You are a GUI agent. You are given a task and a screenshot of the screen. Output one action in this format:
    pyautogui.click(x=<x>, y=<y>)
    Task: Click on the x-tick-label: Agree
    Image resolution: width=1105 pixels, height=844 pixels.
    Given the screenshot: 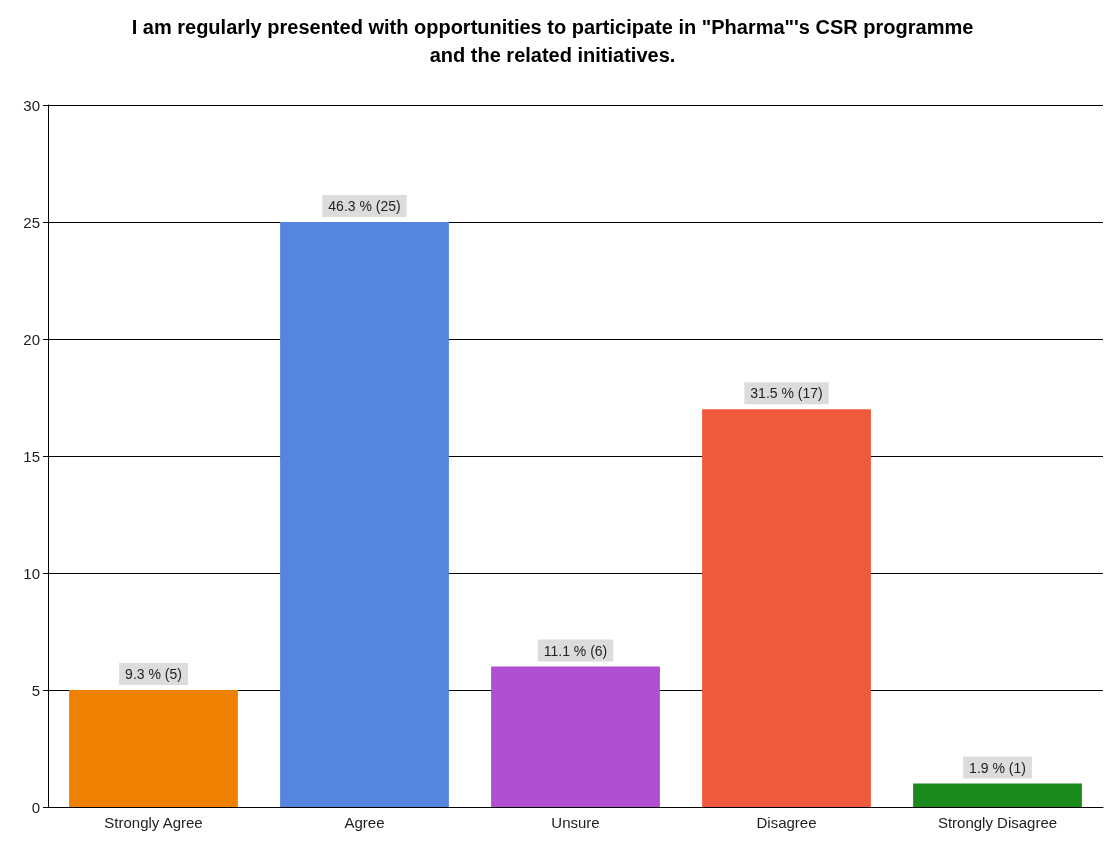 What is the action you would take?
    pyautogui.click(x=364, y=822)
    